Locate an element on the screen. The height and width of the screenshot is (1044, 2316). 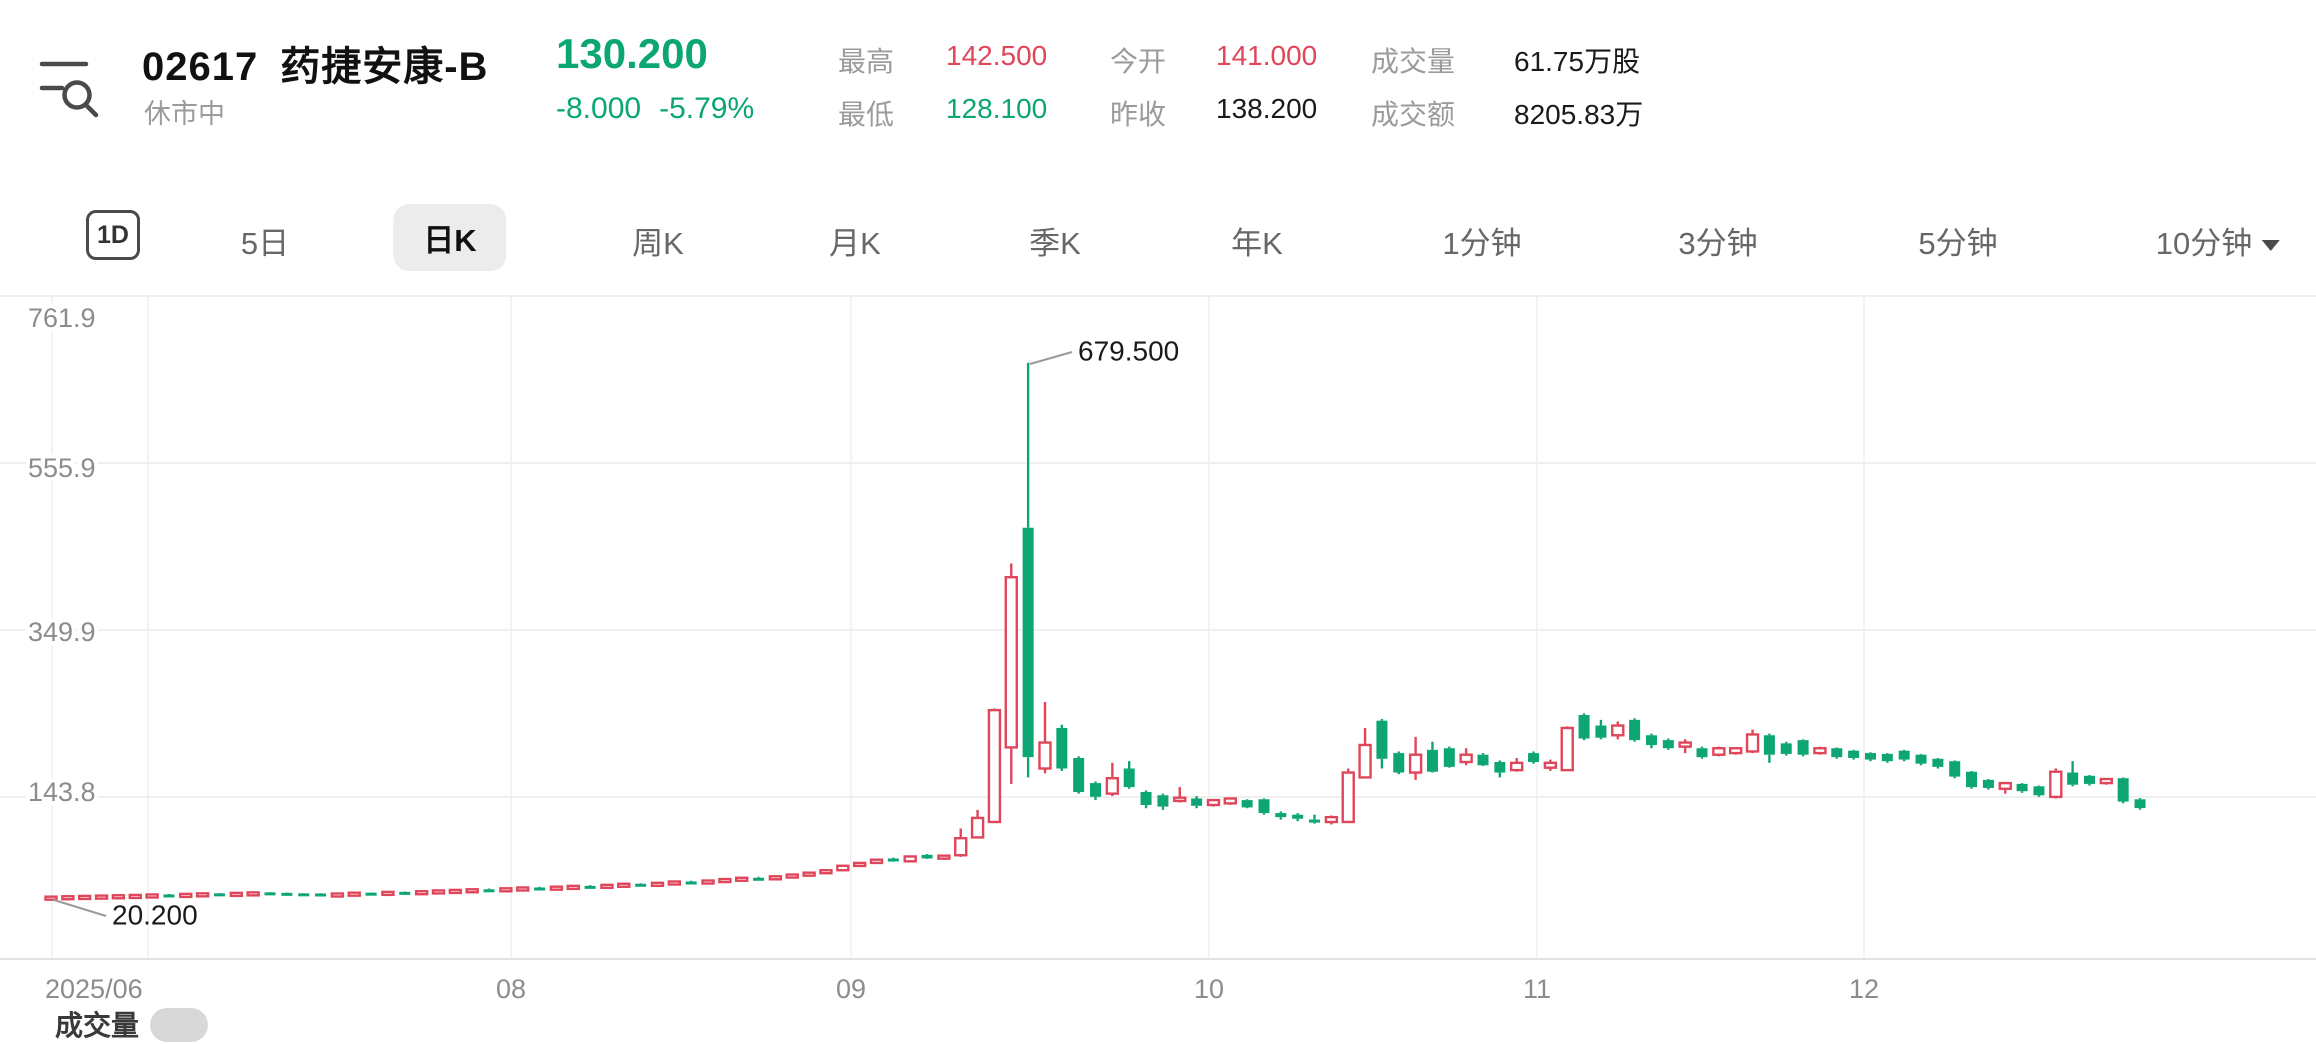
tab-5day: 5日 is located at coordinates (265, 243).